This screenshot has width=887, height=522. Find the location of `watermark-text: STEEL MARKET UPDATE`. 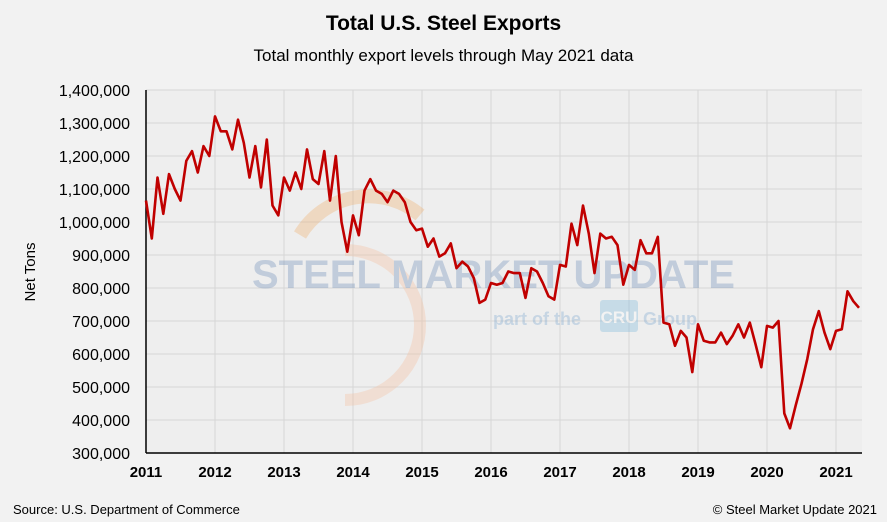

watermark-text: STEEL MARKET UPDATE is located at coordinates (493, 275).